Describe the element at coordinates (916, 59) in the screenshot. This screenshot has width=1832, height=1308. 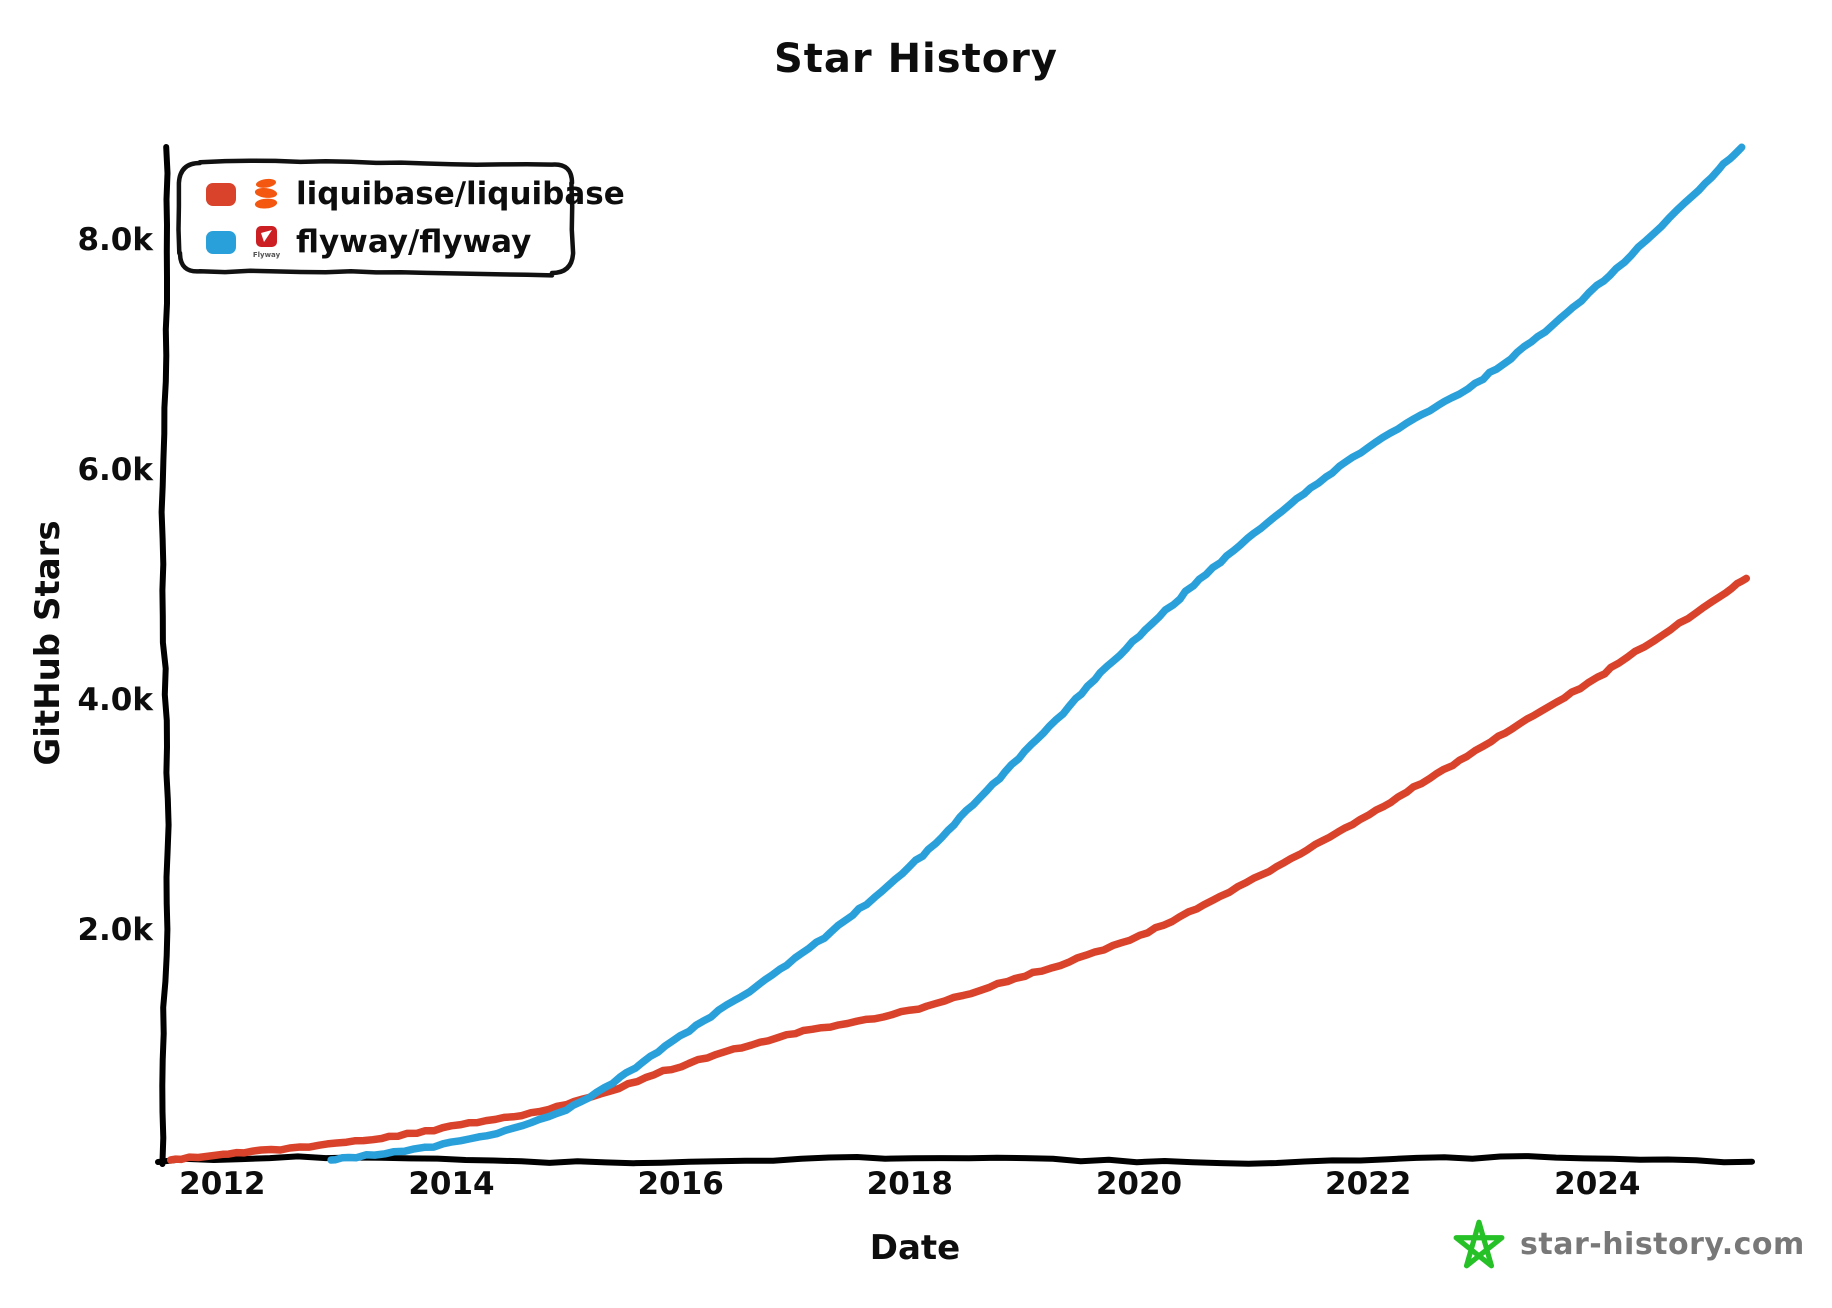
I see `chart-title: Star History` at that location.